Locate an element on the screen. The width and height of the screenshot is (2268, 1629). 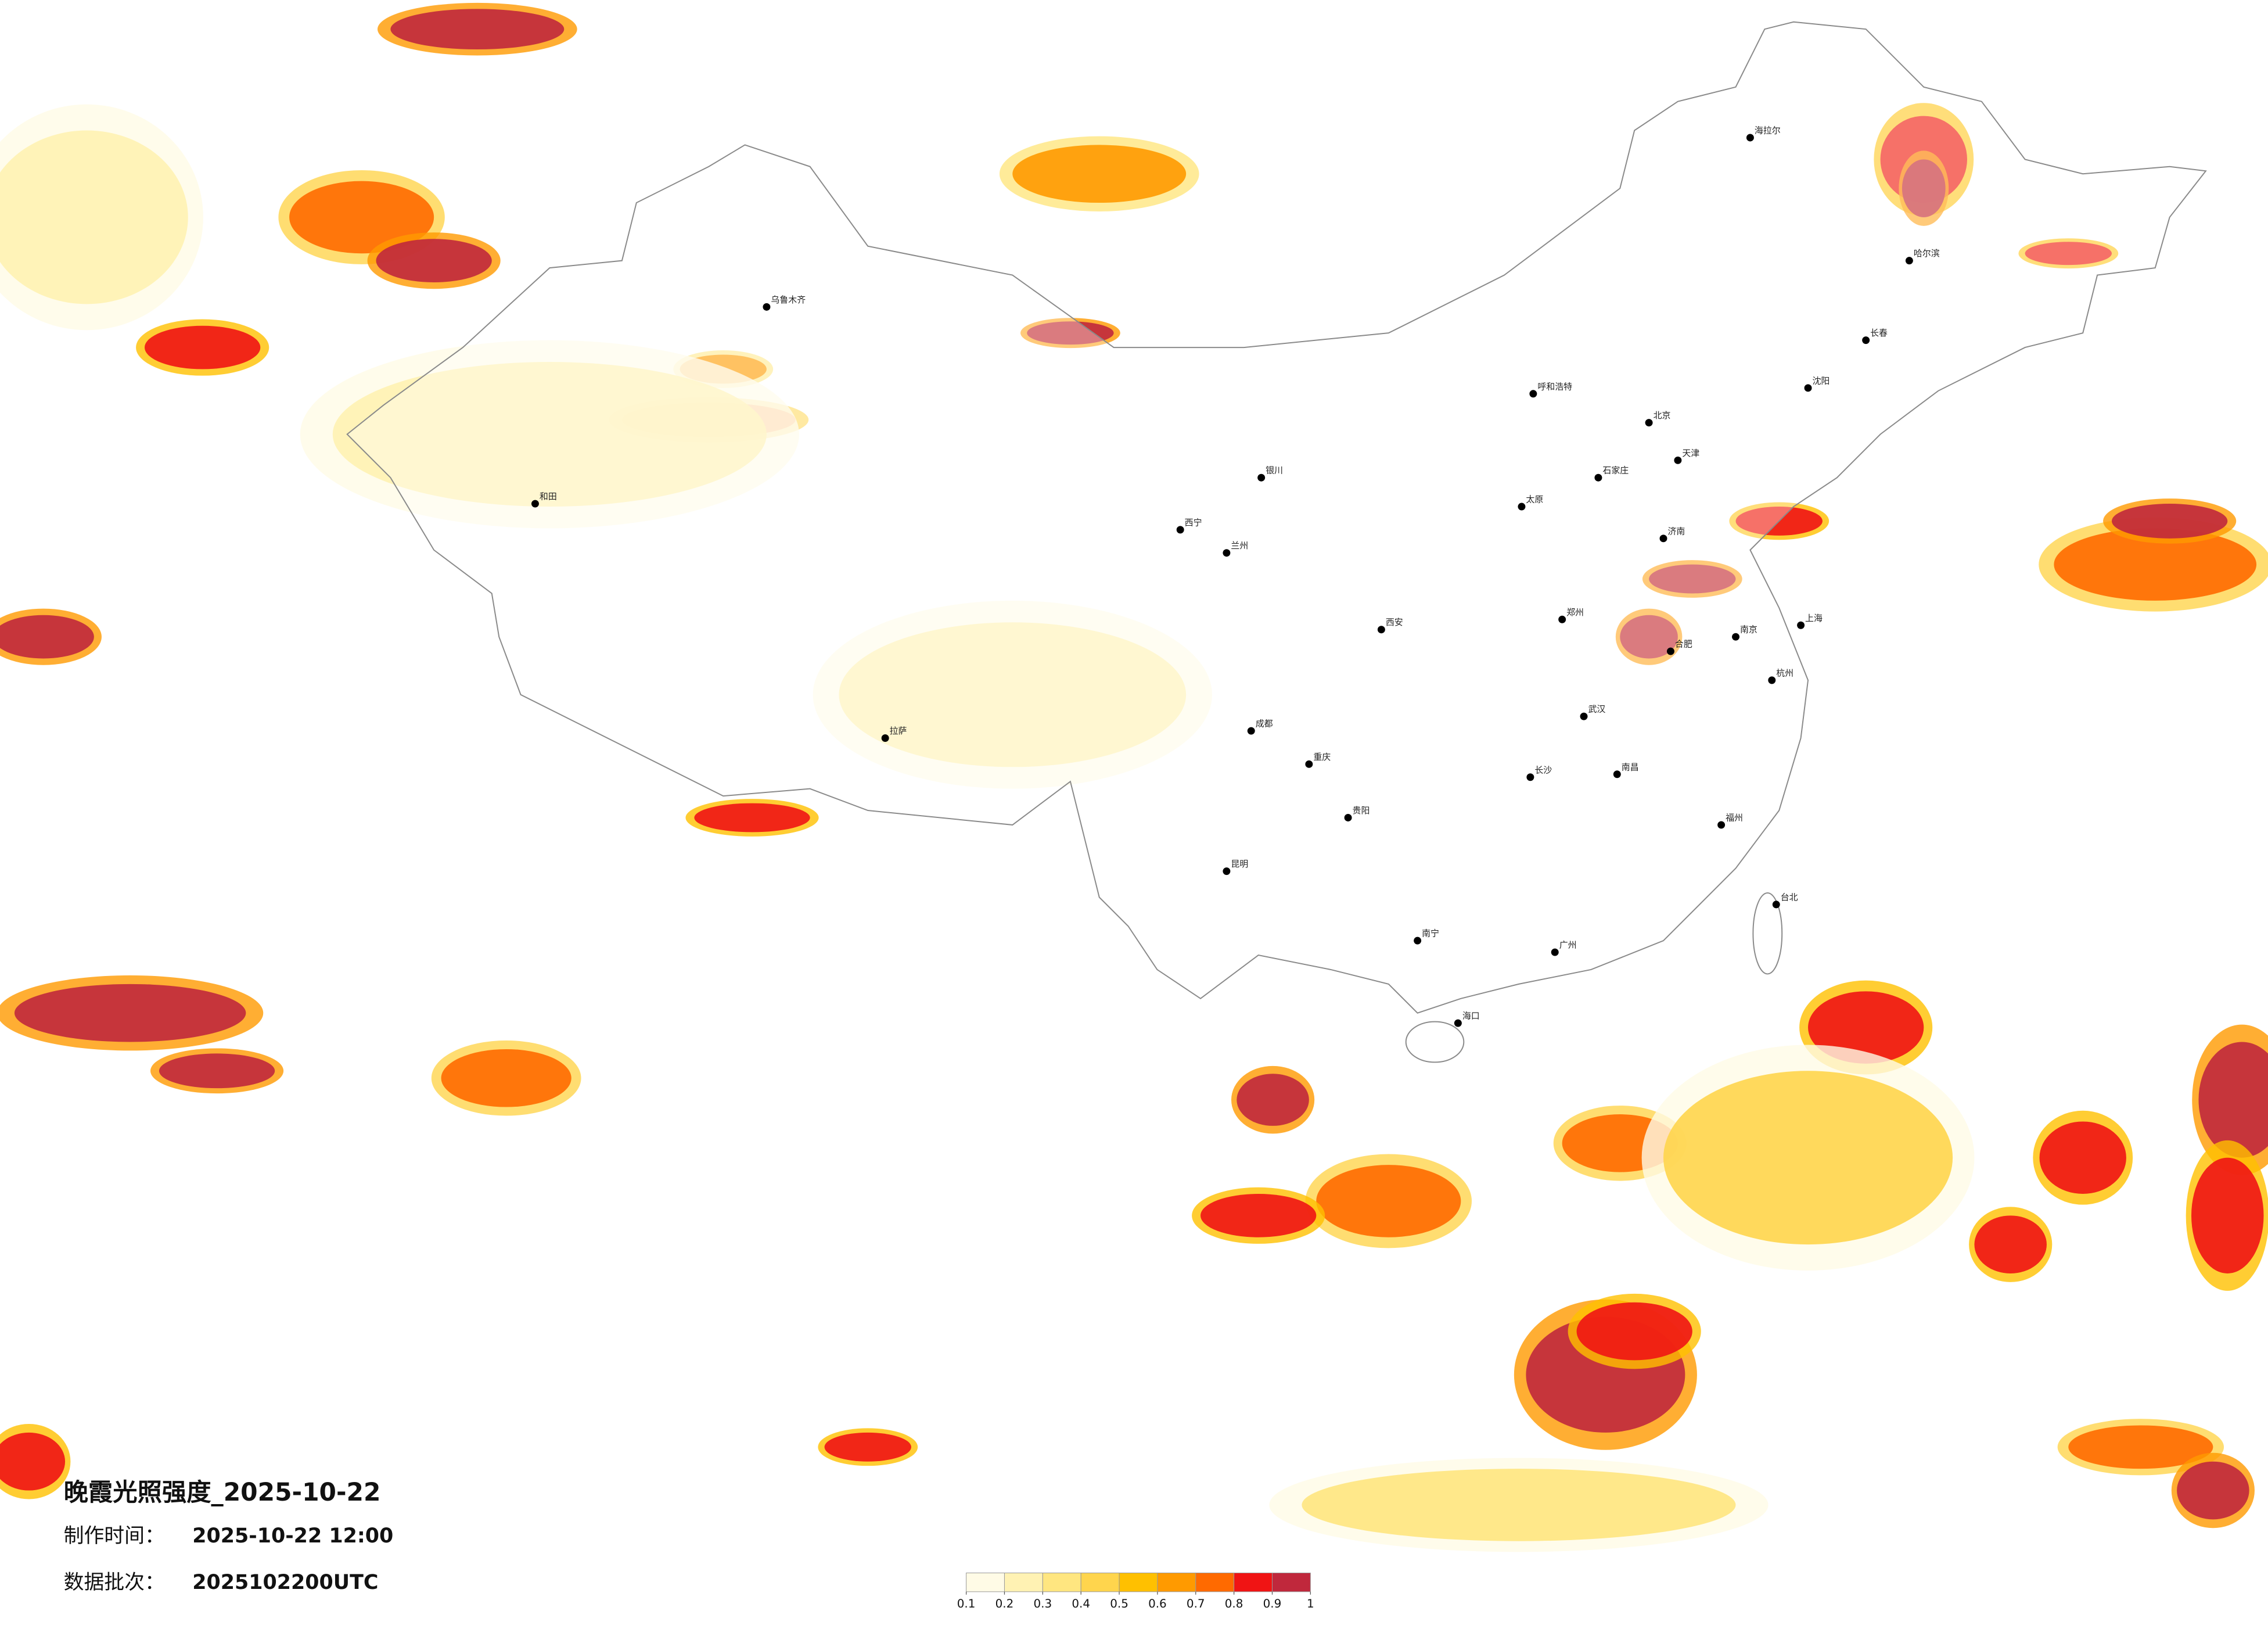
city-label: 福州 is located at coordinates (1734, 817).